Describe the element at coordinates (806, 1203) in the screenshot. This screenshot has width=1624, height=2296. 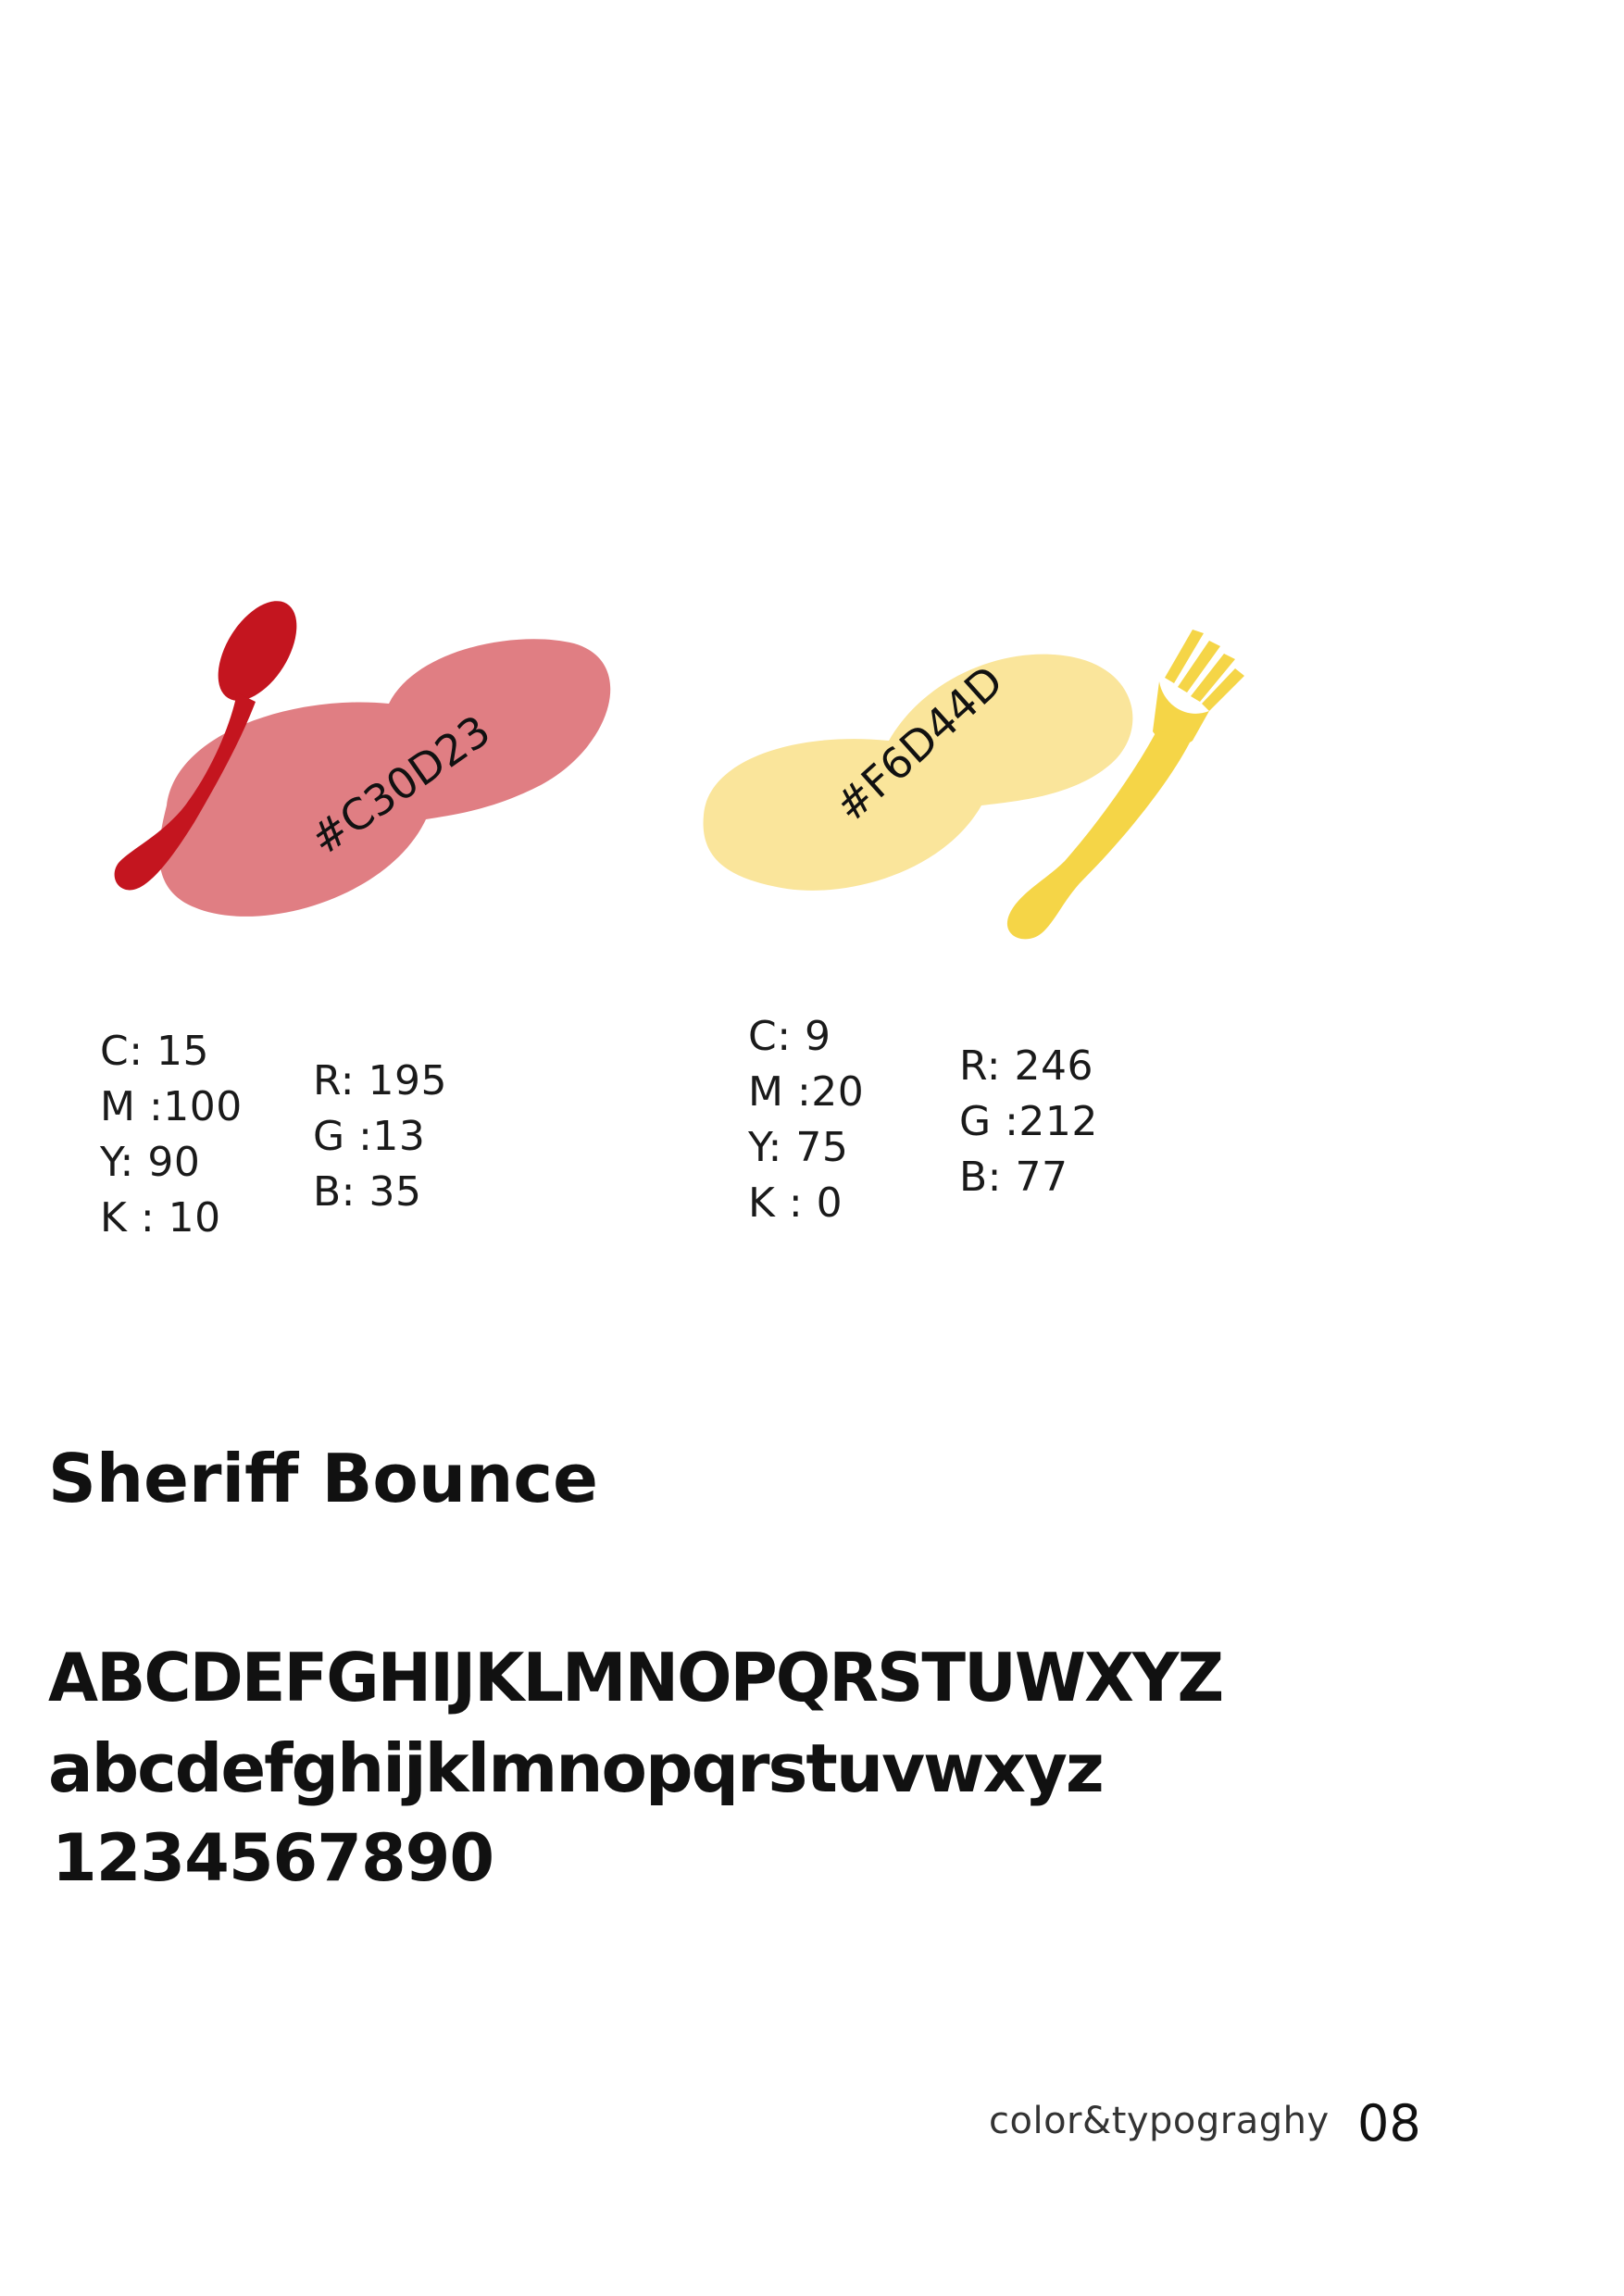
I see `secondary-cmyk-k: K : 0` at that location.